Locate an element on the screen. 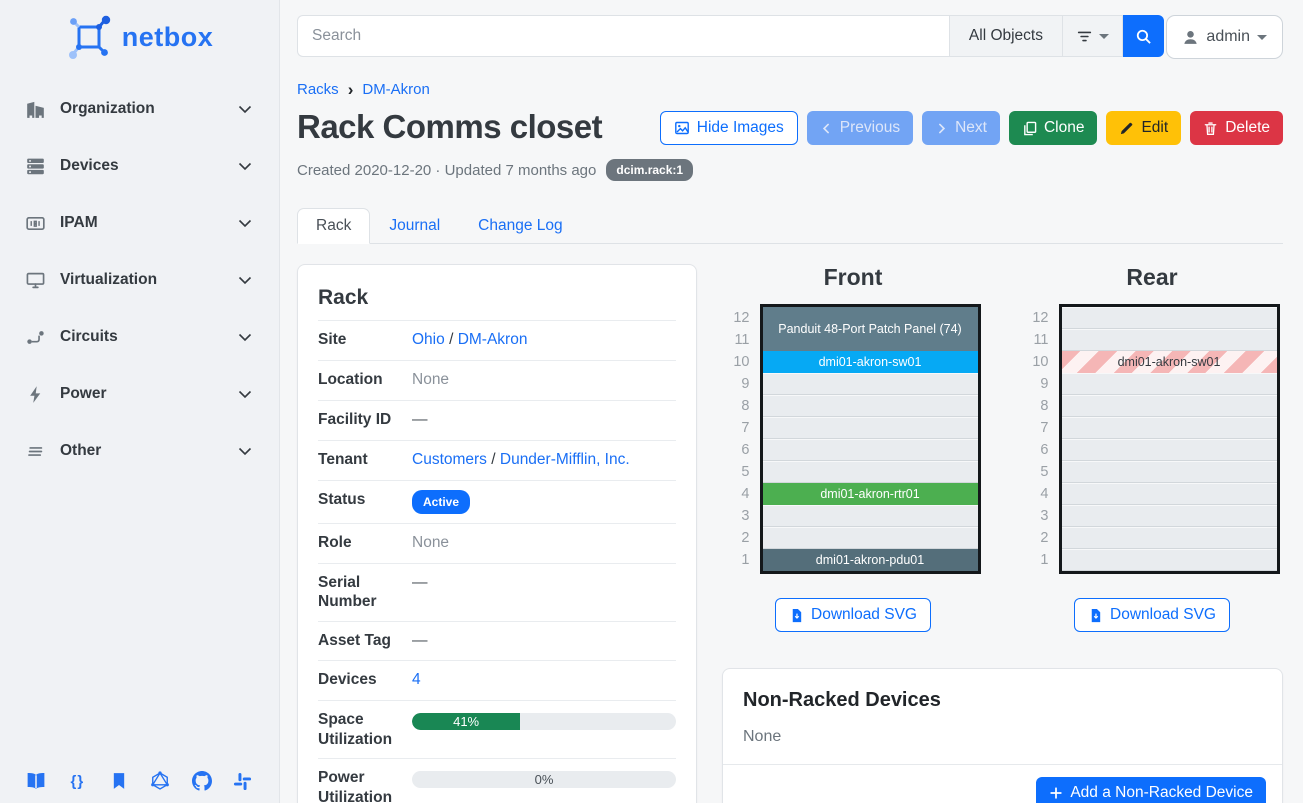 The image size is (1303, 803). tab-rack: Rack is located at coordinates (334, 226).